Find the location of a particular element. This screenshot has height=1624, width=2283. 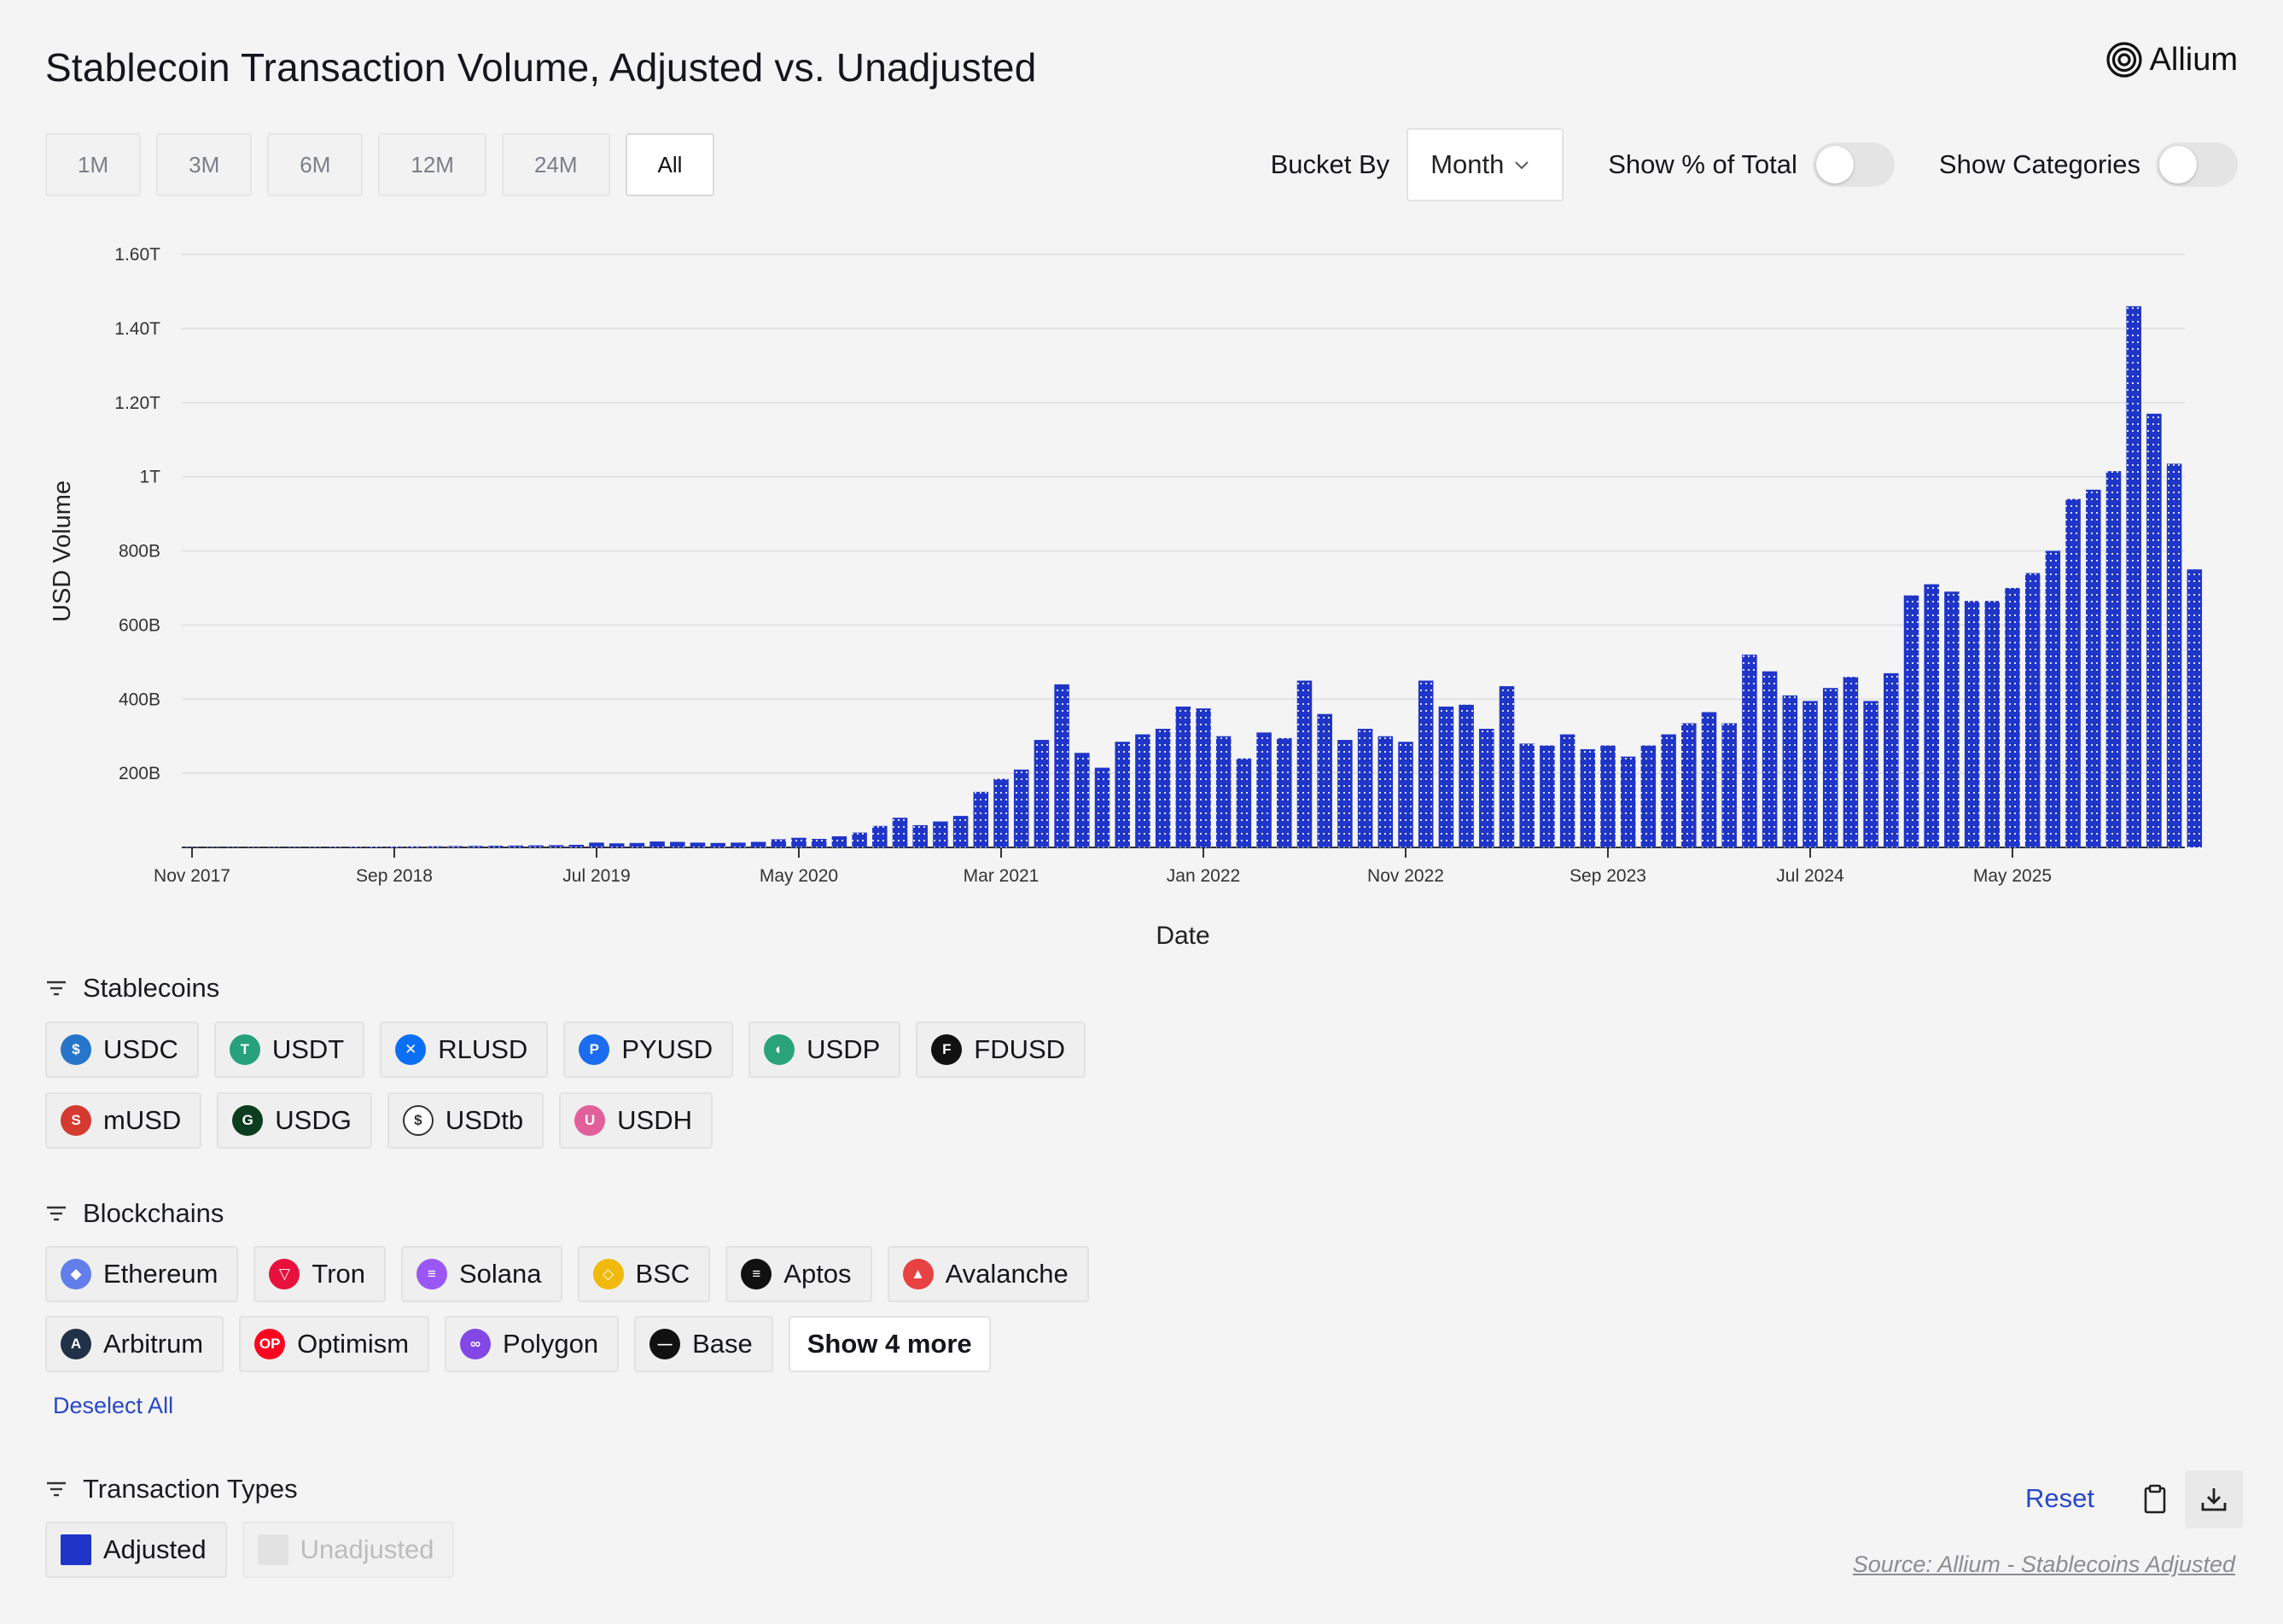

stablecoin-chip-usdtb: $ USDtb is located at coordinates (466, 1120).